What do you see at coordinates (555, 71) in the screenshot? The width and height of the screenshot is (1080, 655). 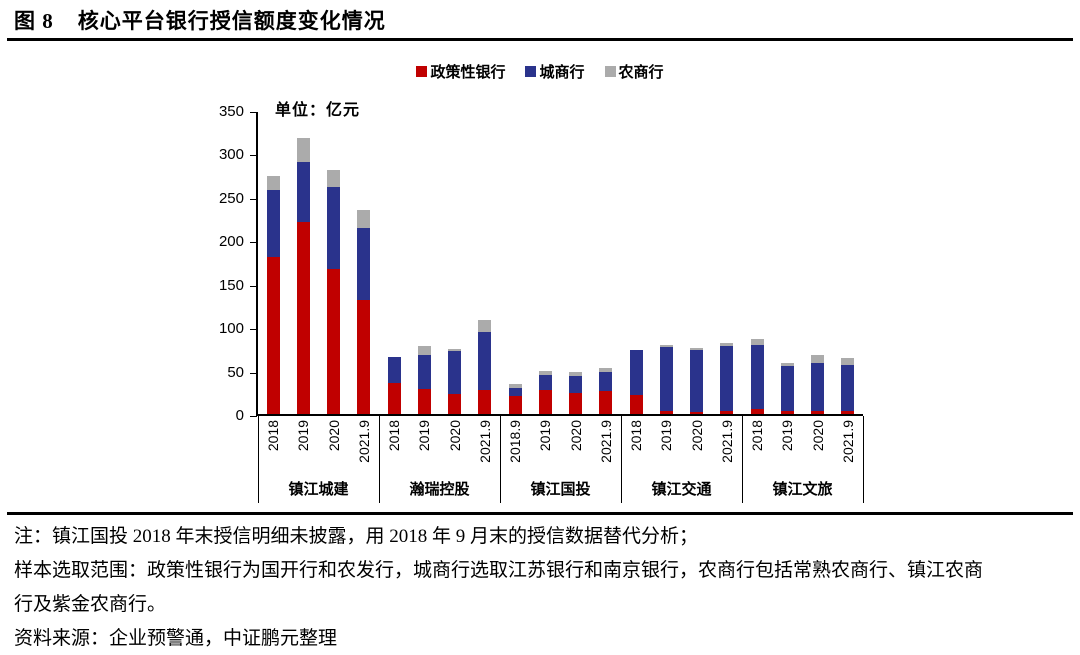 I see `legend-item-city-bank: 城商行` at bounding box center [555, 71].